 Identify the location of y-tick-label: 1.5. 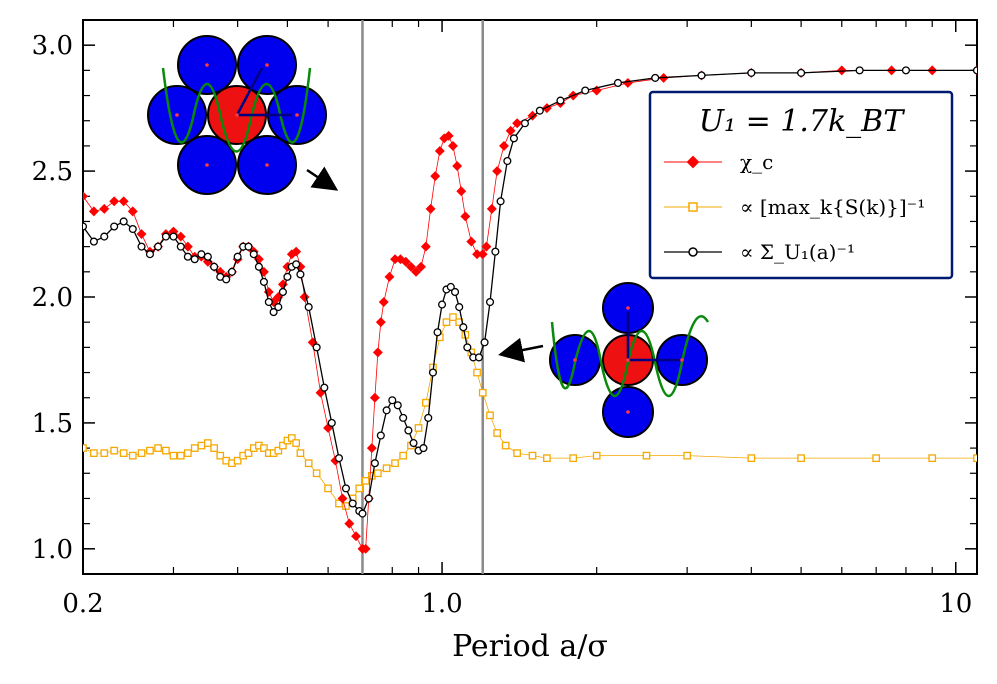
(52, 424).